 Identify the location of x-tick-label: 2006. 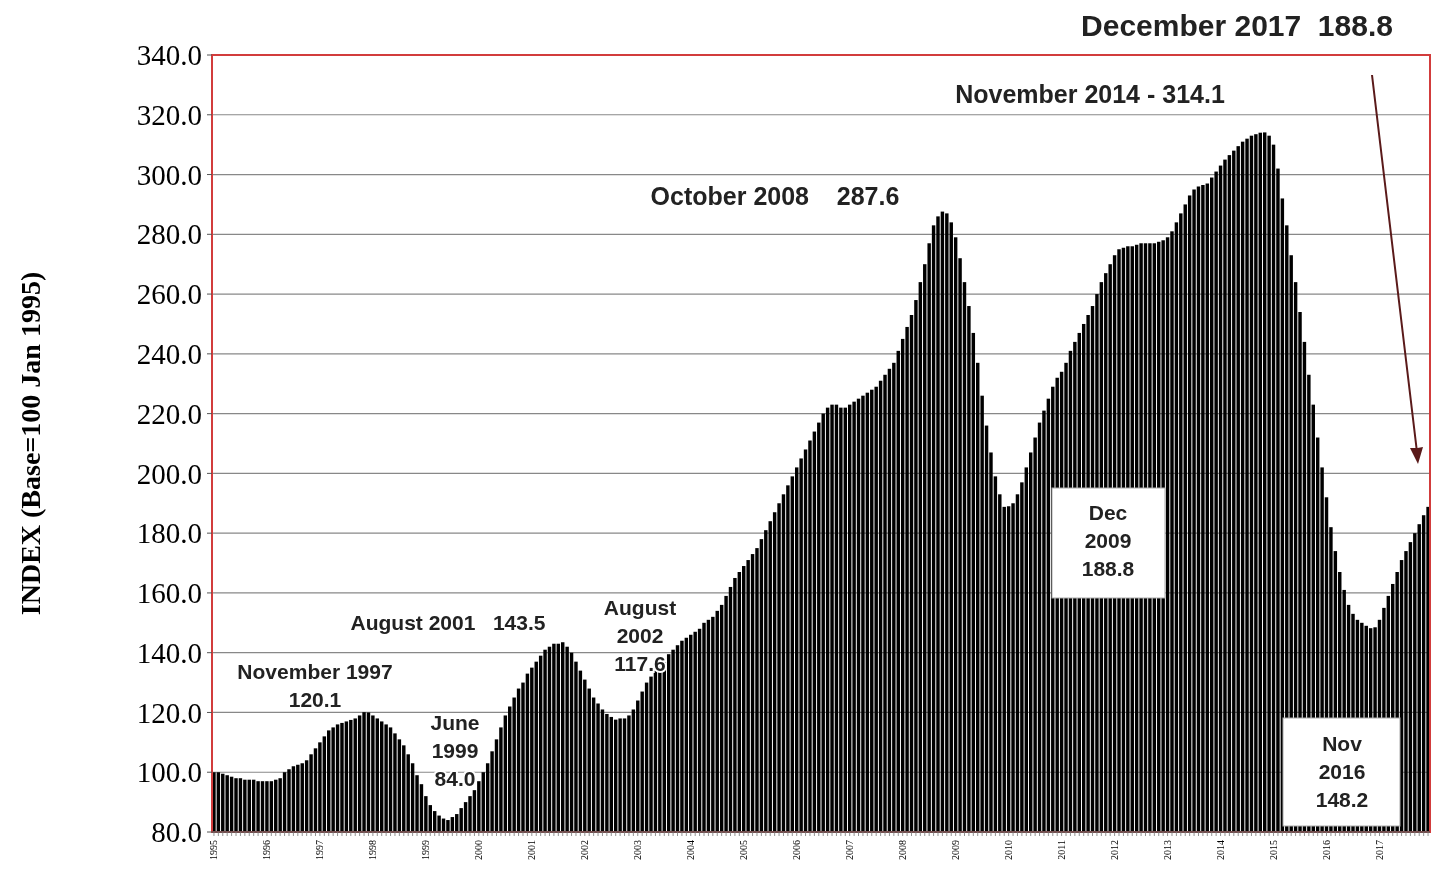
(797, 850).